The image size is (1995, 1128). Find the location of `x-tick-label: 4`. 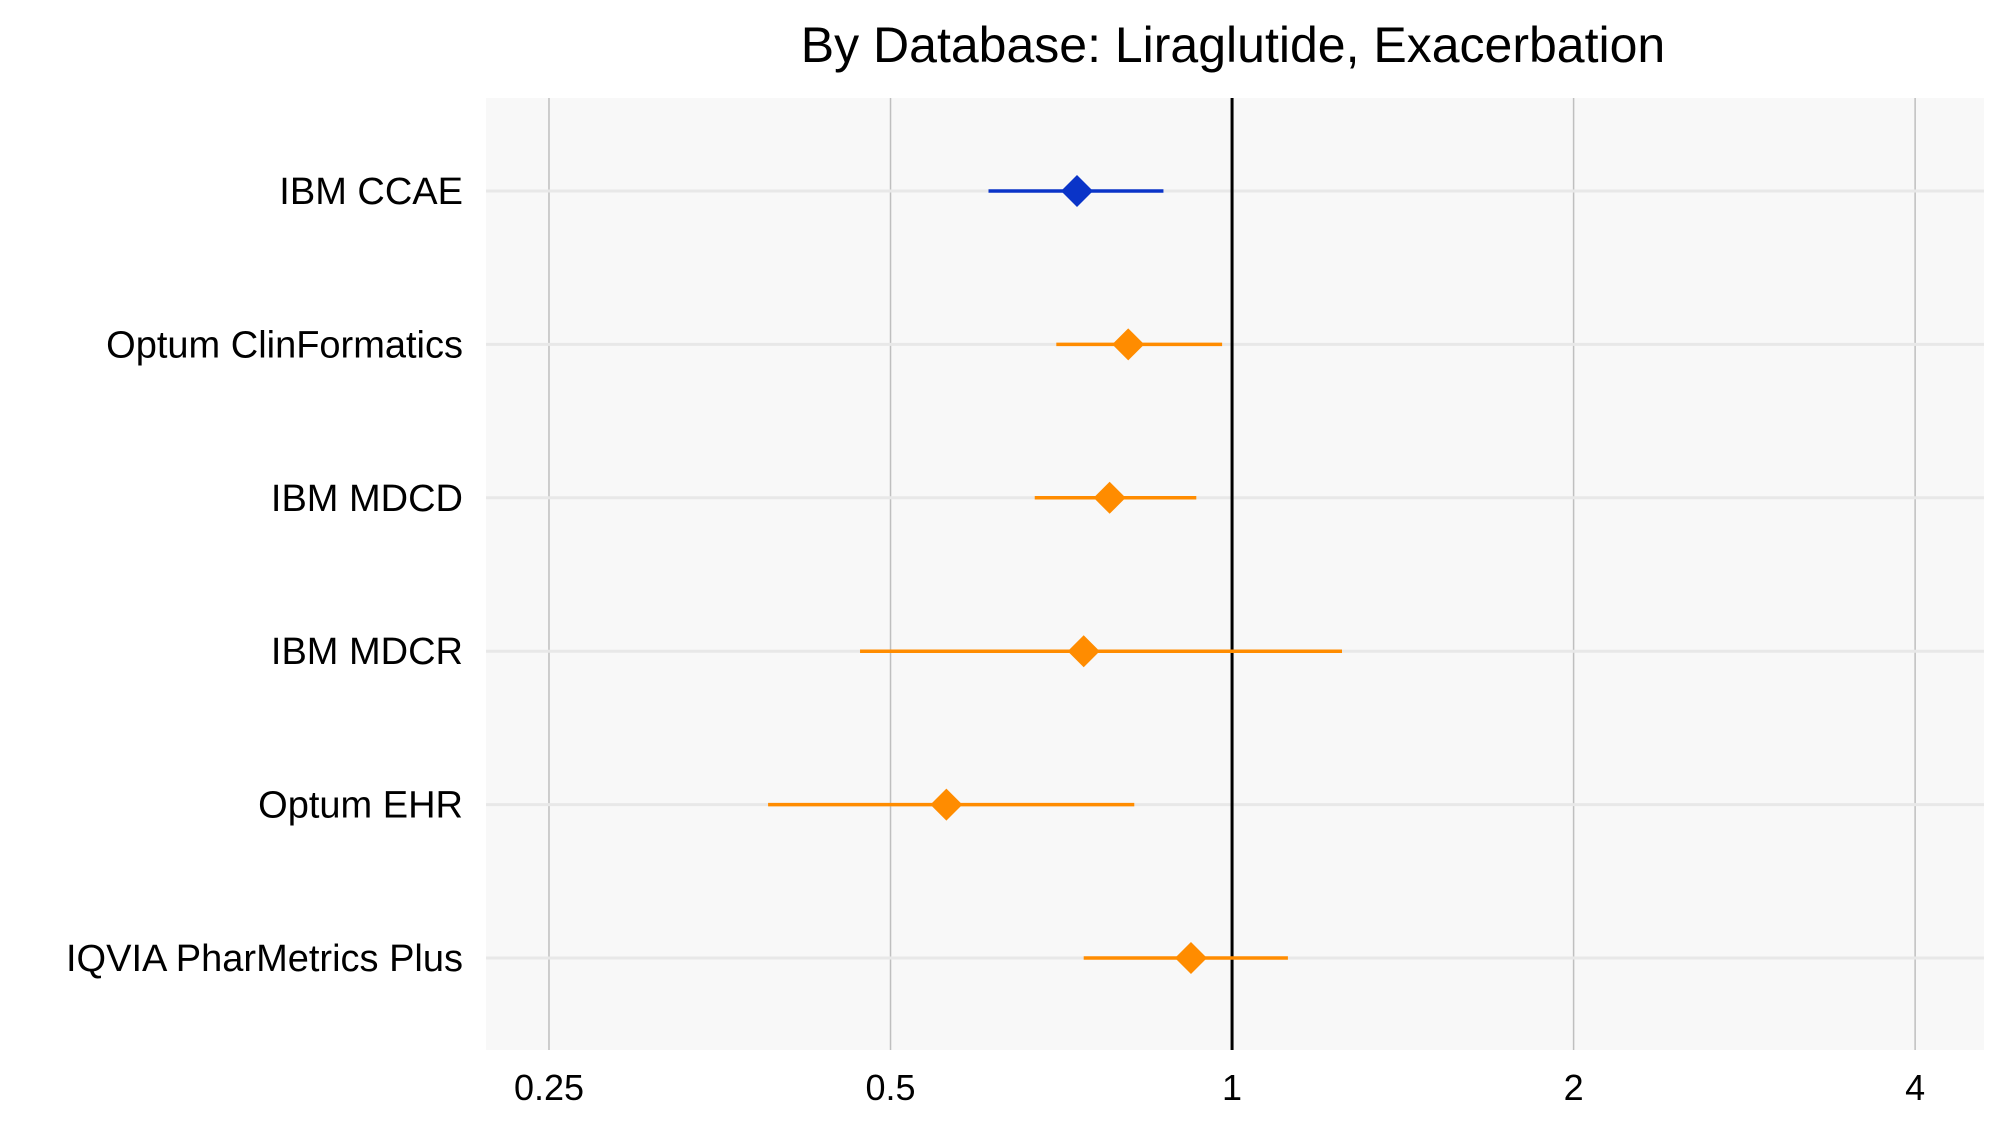

x-tick-label: 4 is located at coordinates (1915, 1087).